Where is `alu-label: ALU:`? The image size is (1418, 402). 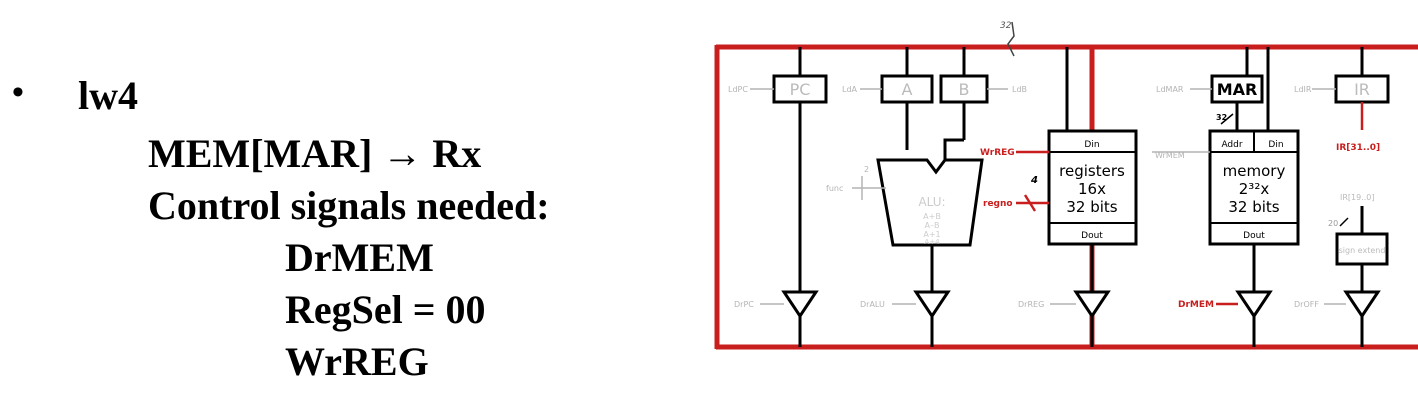
alu-label: ALU: is located at coordinates (931, 202).